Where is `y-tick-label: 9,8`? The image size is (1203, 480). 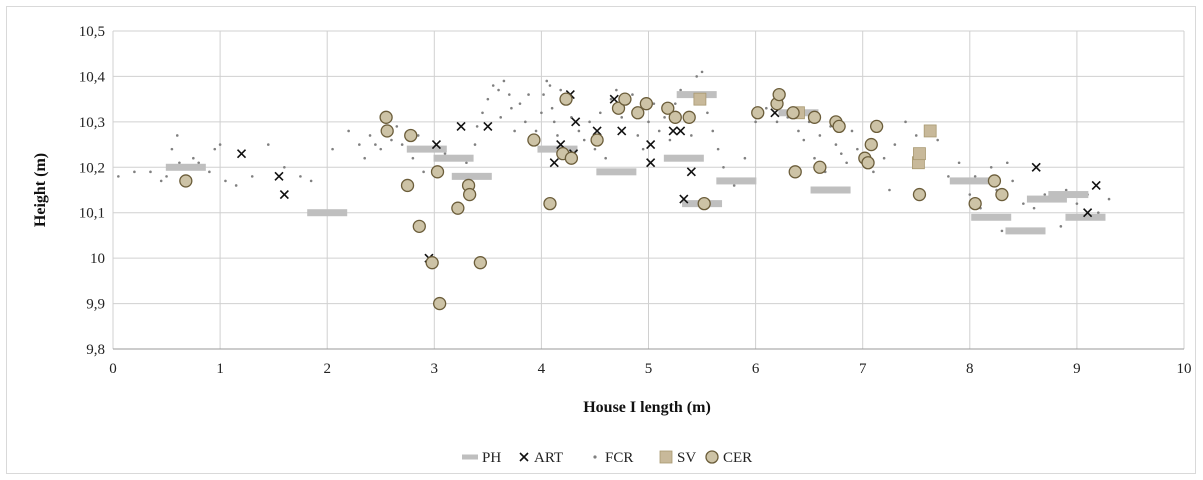
y-tick-label: 9,8 is located at coordinates (95, 350).